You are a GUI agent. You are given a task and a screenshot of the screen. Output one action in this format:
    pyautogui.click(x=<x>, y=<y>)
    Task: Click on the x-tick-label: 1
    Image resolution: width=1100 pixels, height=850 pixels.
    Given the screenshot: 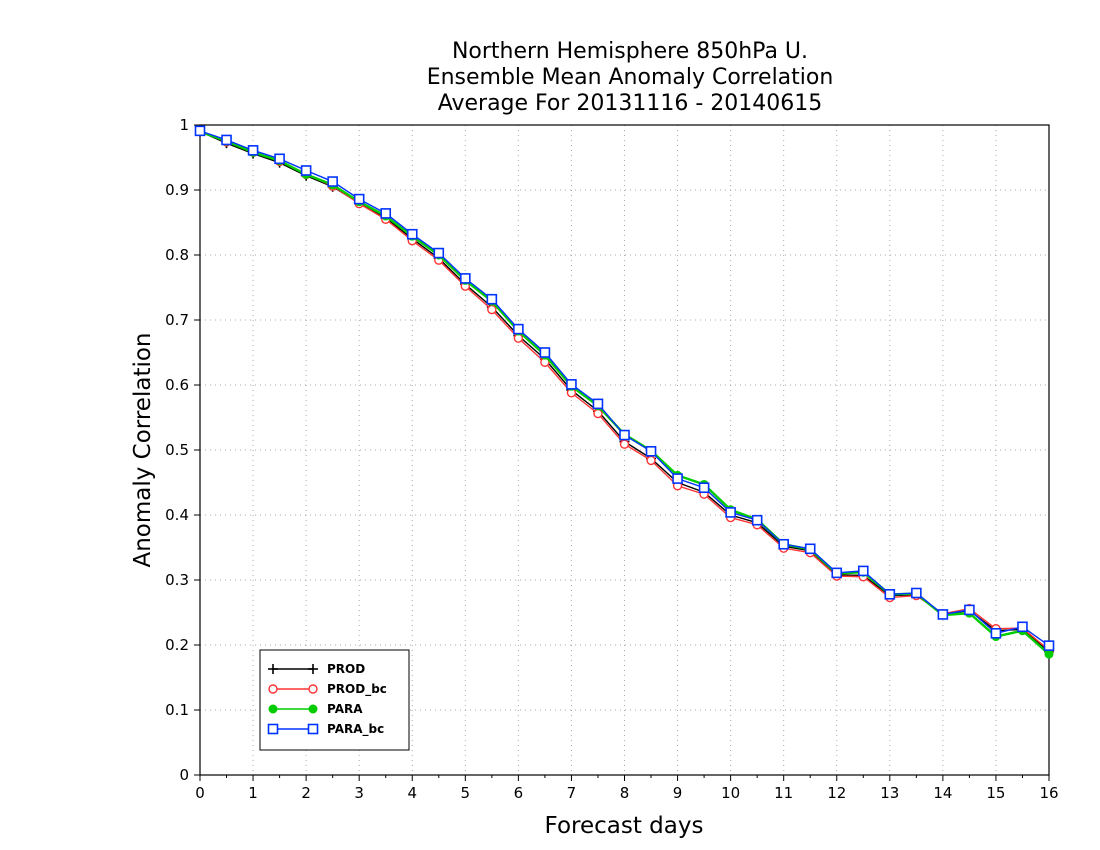 What is the action you would take?
    pyautogui.click(x=253, y=793)
    